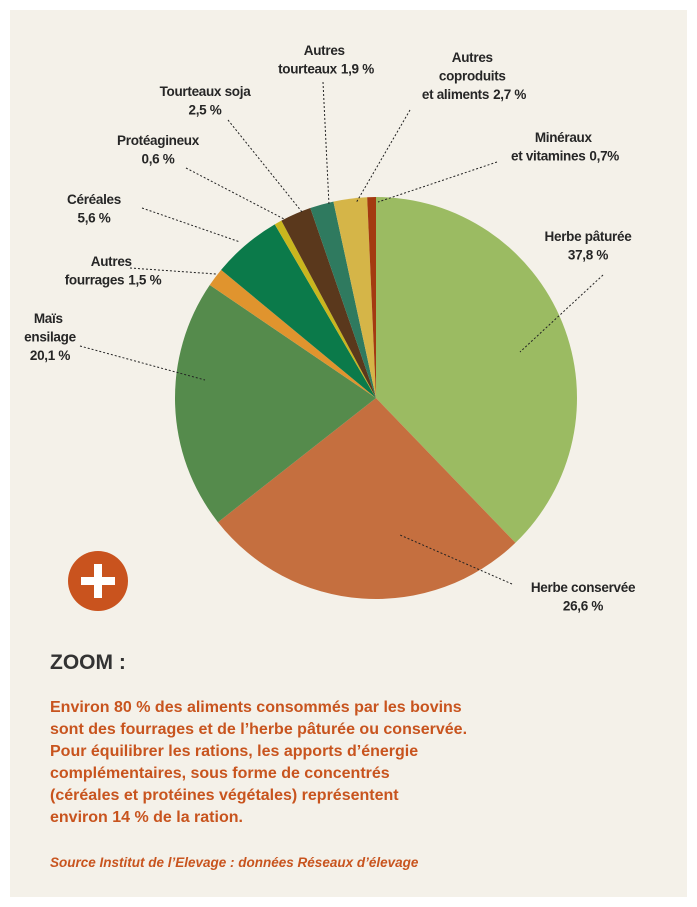 Image resolution: width=697 pixels, height=907 pixels. What do you see at coordinates (100, 271) in the screenshot?
I see `slice-label: Autres fourrages` at bounding box center [100, 271].